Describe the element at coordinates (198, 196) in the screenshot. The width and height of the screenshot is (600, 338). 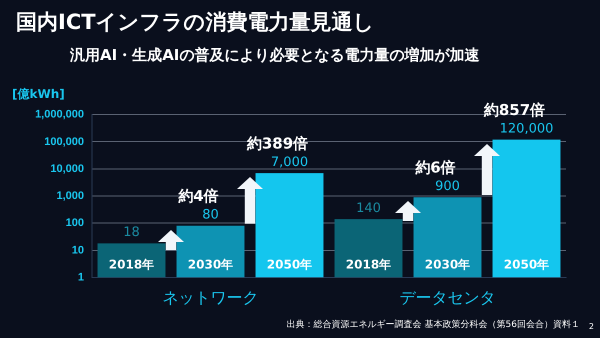
I see `annotation: 約4倍` at that location.